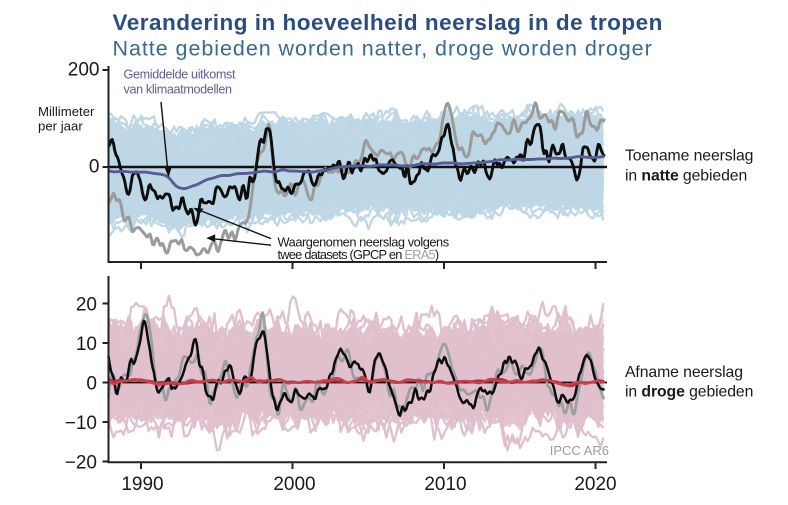 Image resolution: width=788 pixels, height=505 pixels. I want to click on svg-text: twee datasets (GPCP en ERA5), so click(358, 254).